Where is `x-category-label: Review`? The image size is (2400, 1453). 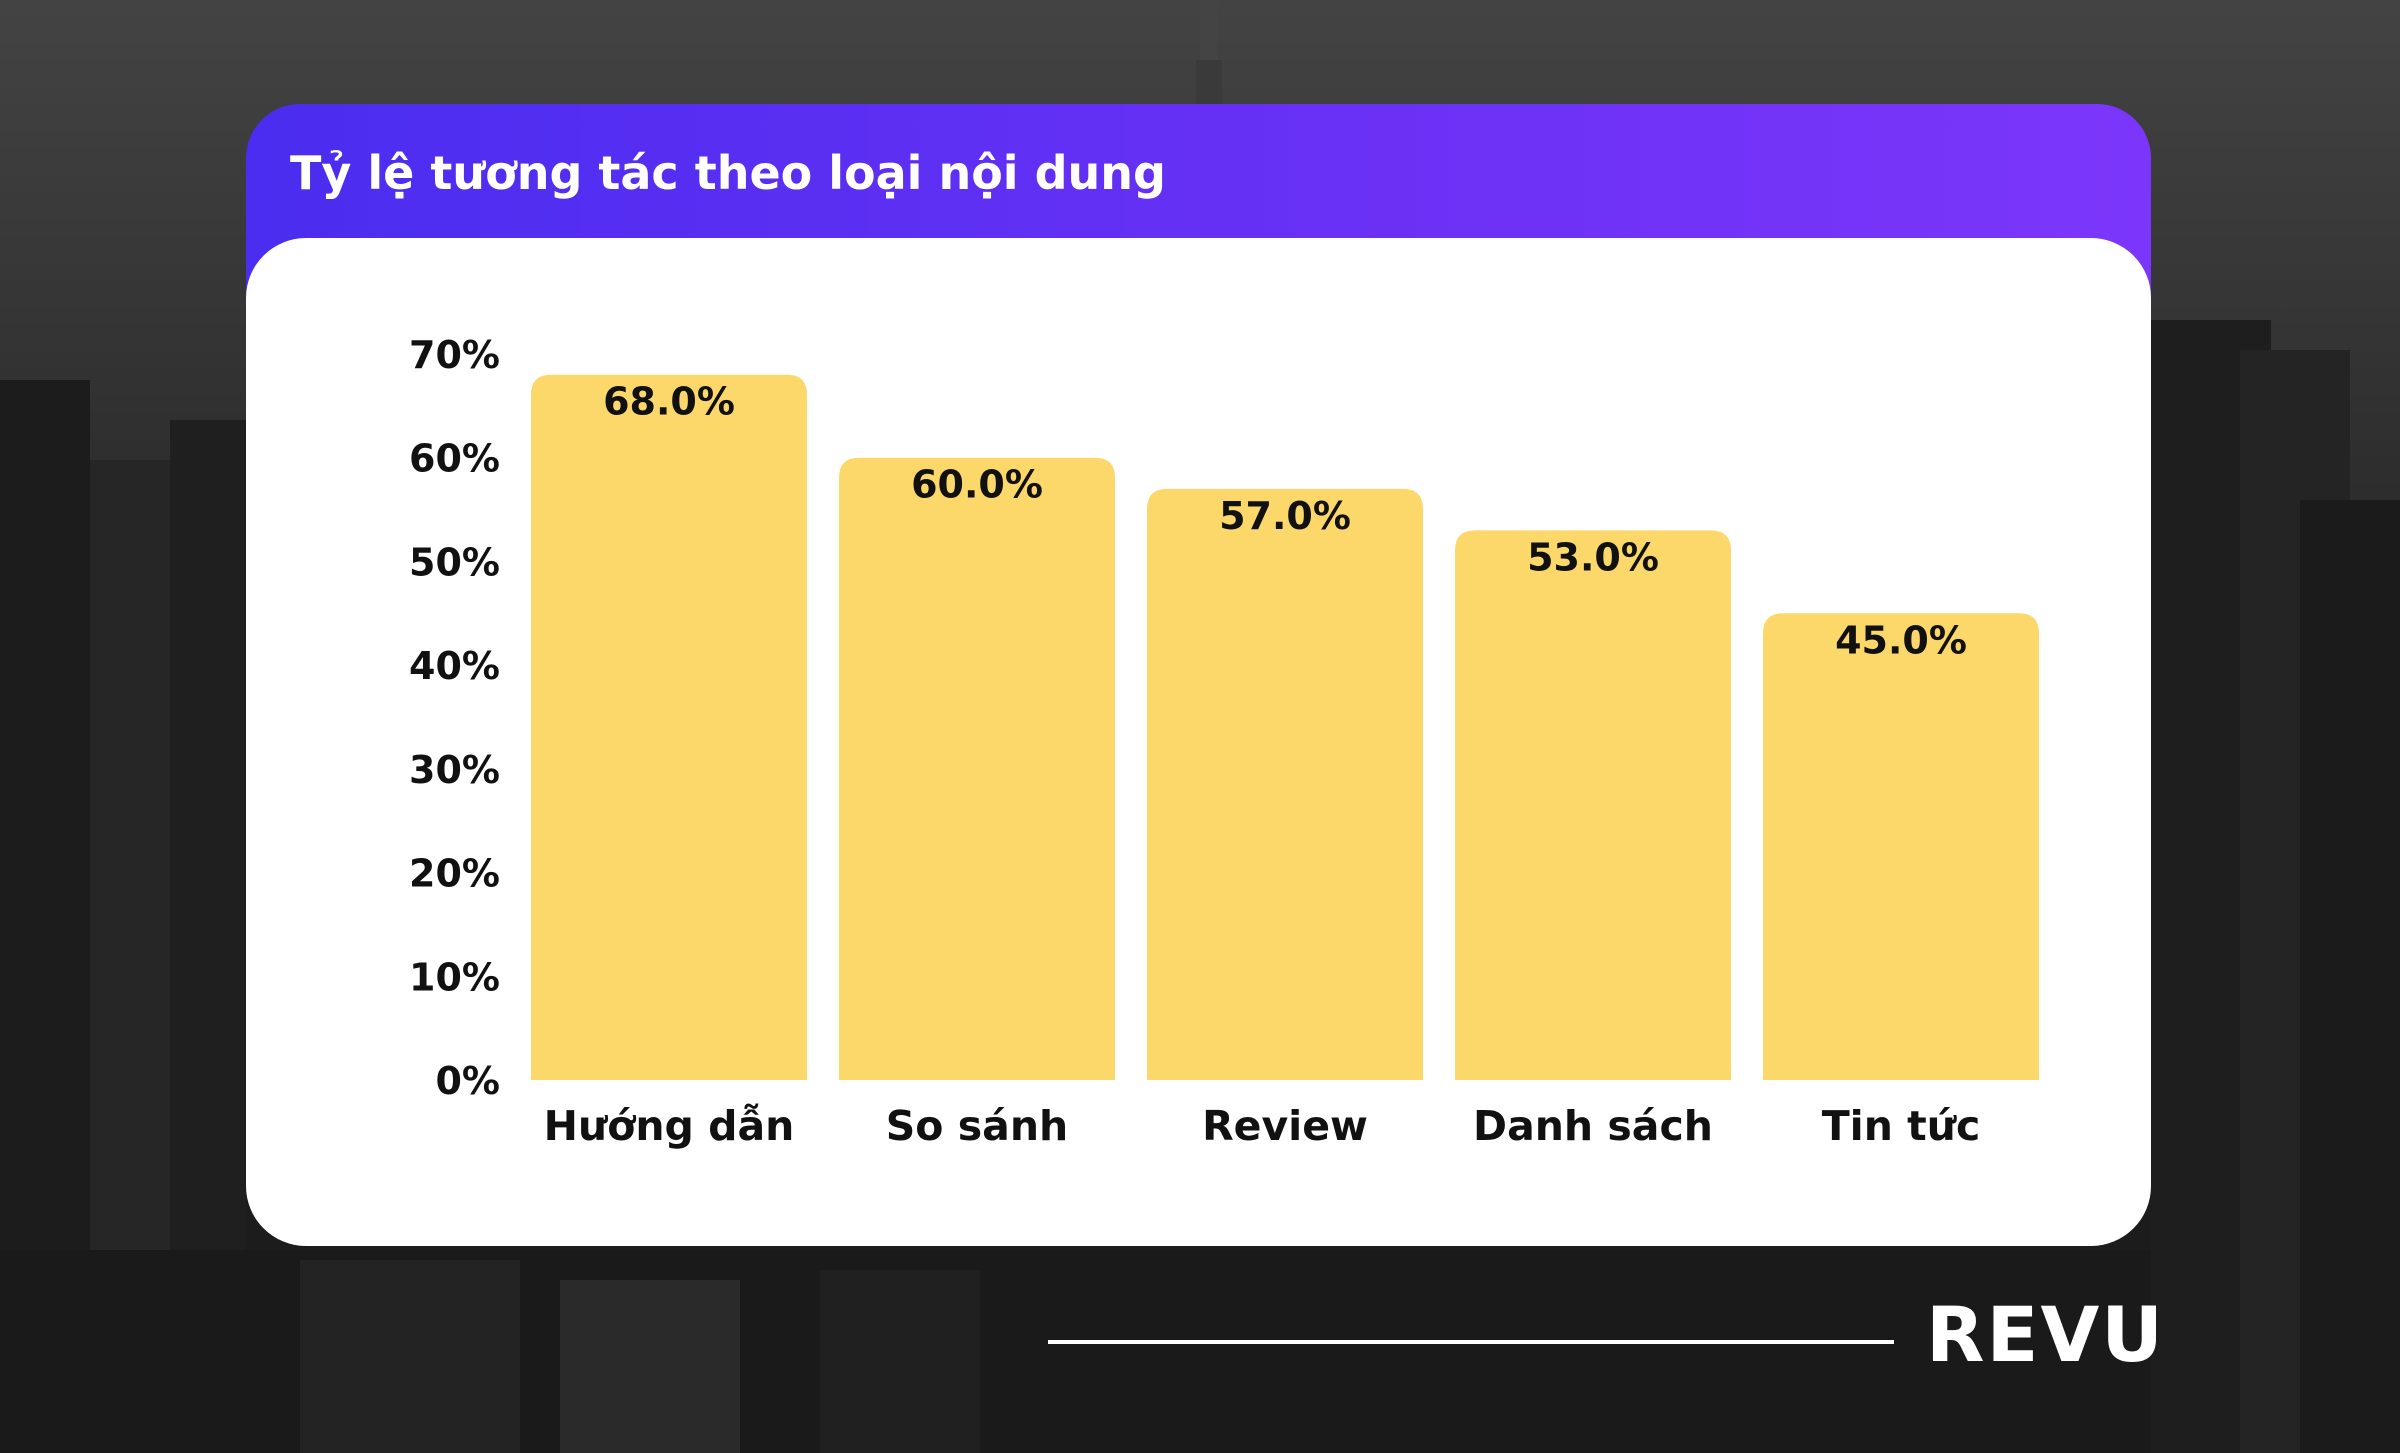 x-category-label: Review is located at coordinates (1285, 1126).